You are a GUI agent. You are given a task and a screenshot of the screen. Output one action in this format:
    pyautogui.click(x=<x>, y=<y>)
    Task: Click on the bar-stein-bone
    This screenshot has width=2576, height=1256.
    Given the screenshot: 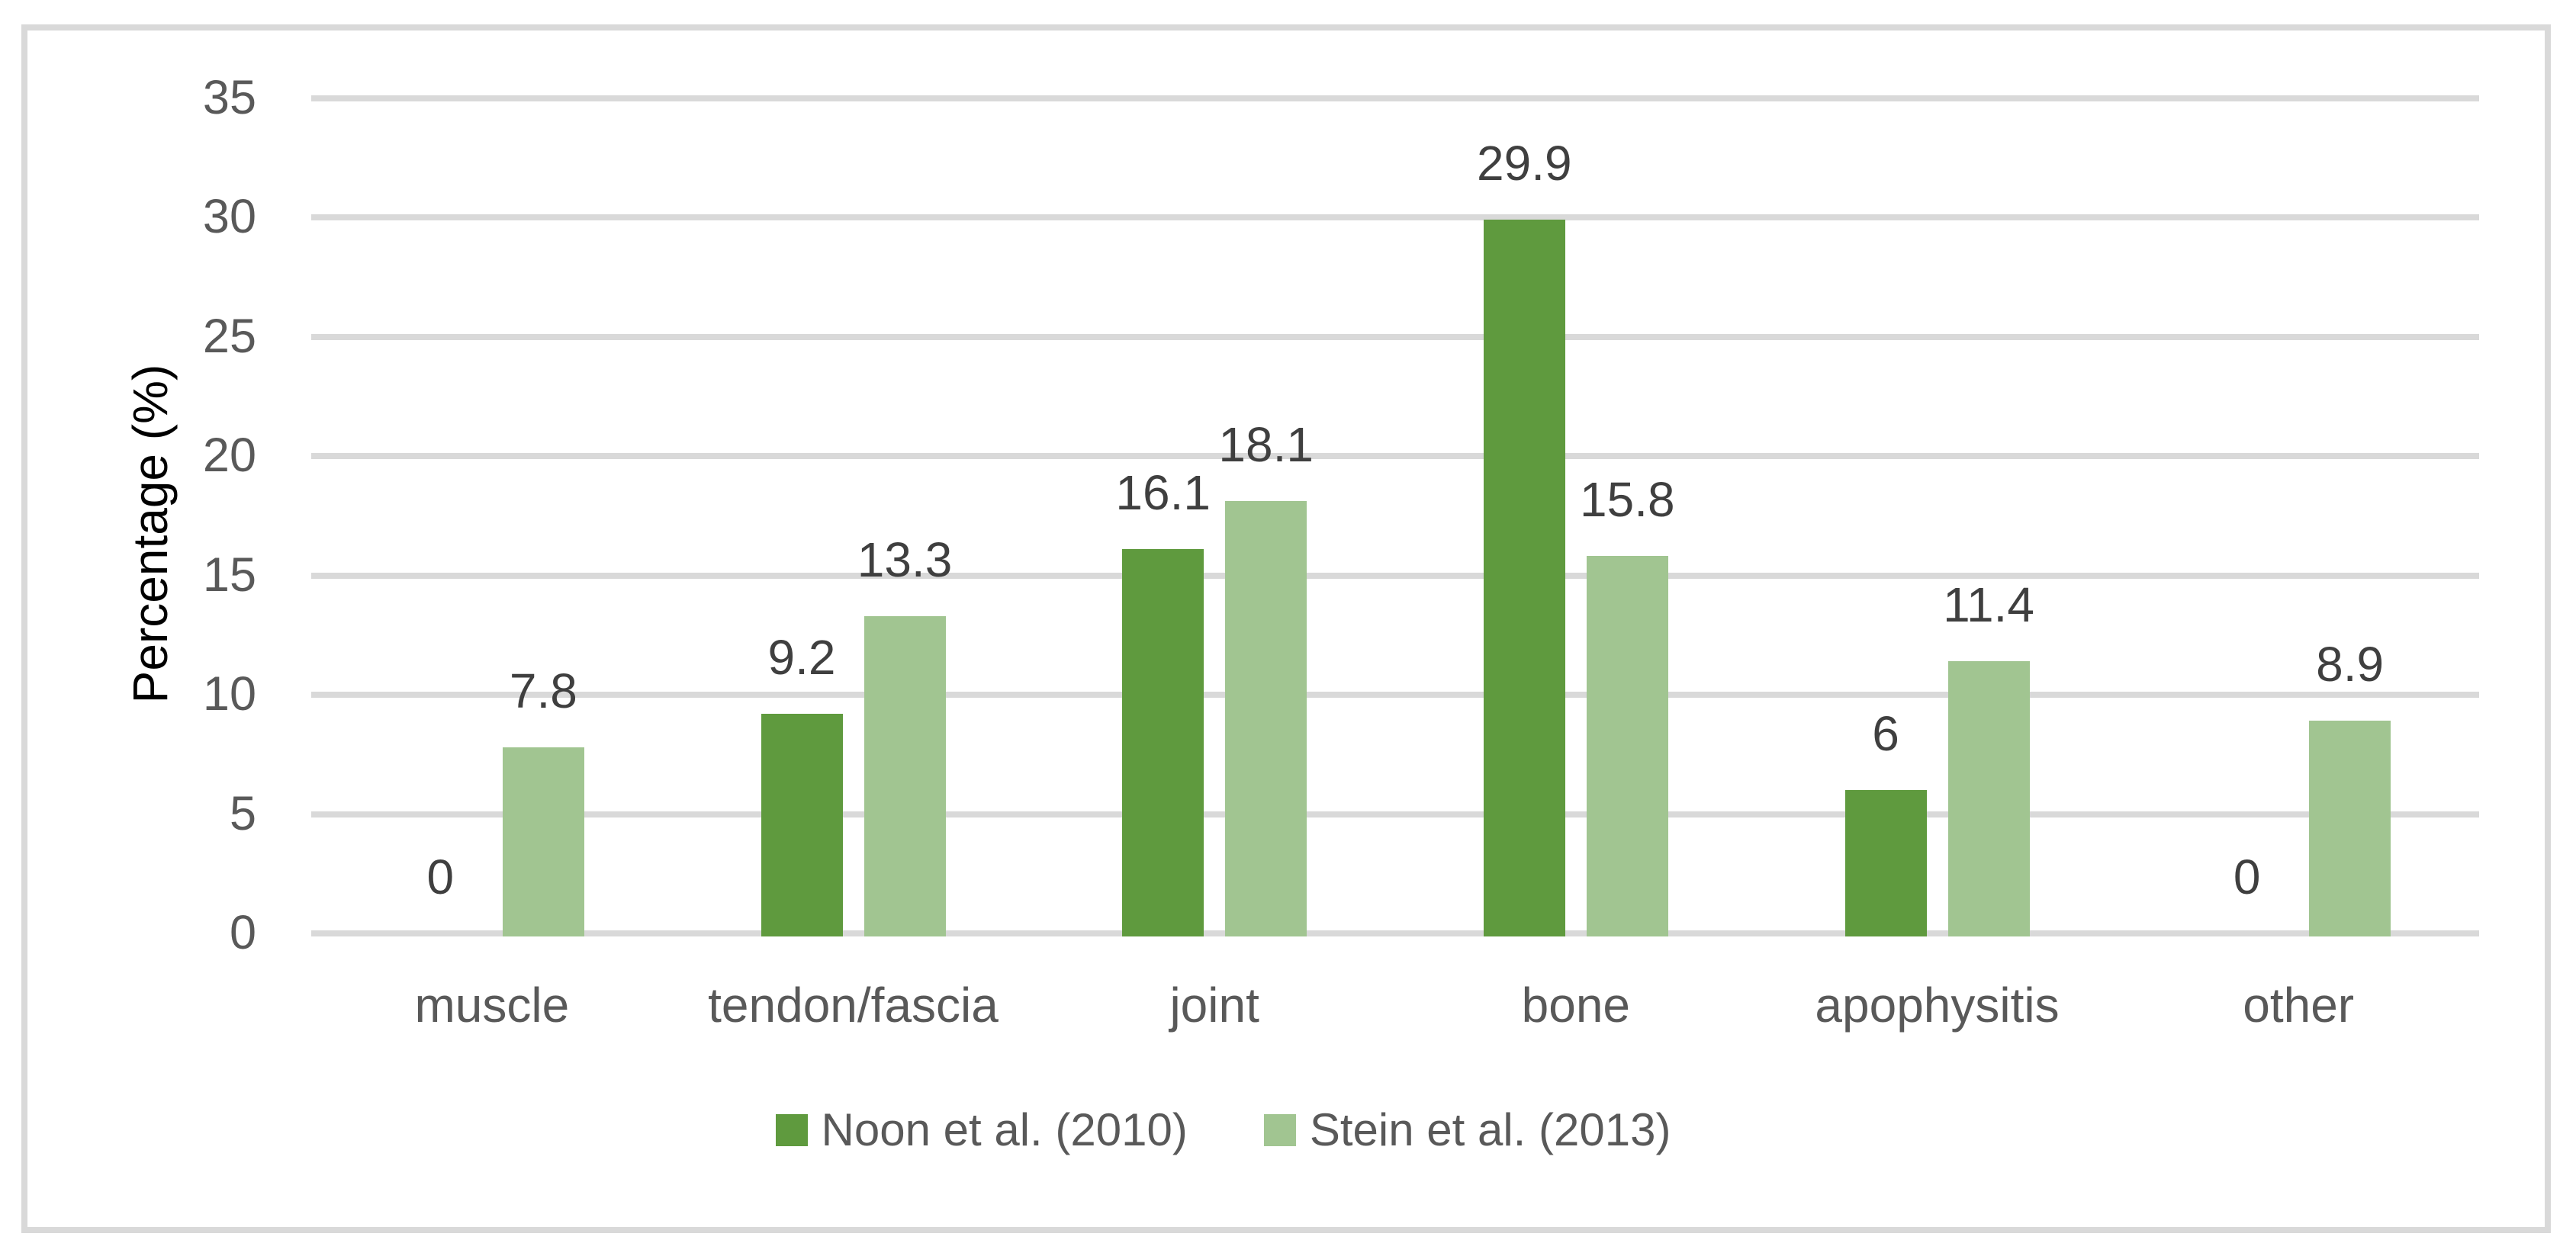 What is the action you would take?
    pyautogui.click(x=1627, y=746)
    